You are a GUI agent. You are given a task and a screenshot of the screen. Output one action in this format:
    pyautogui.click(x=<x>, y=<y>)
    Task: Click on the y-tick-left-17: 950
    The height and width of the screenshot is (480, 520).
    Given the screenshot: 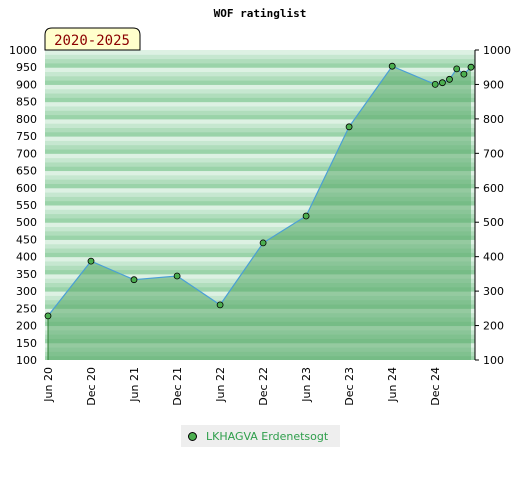 What is the action you would take?
    pyautogui.click(x=26, y=67)
    